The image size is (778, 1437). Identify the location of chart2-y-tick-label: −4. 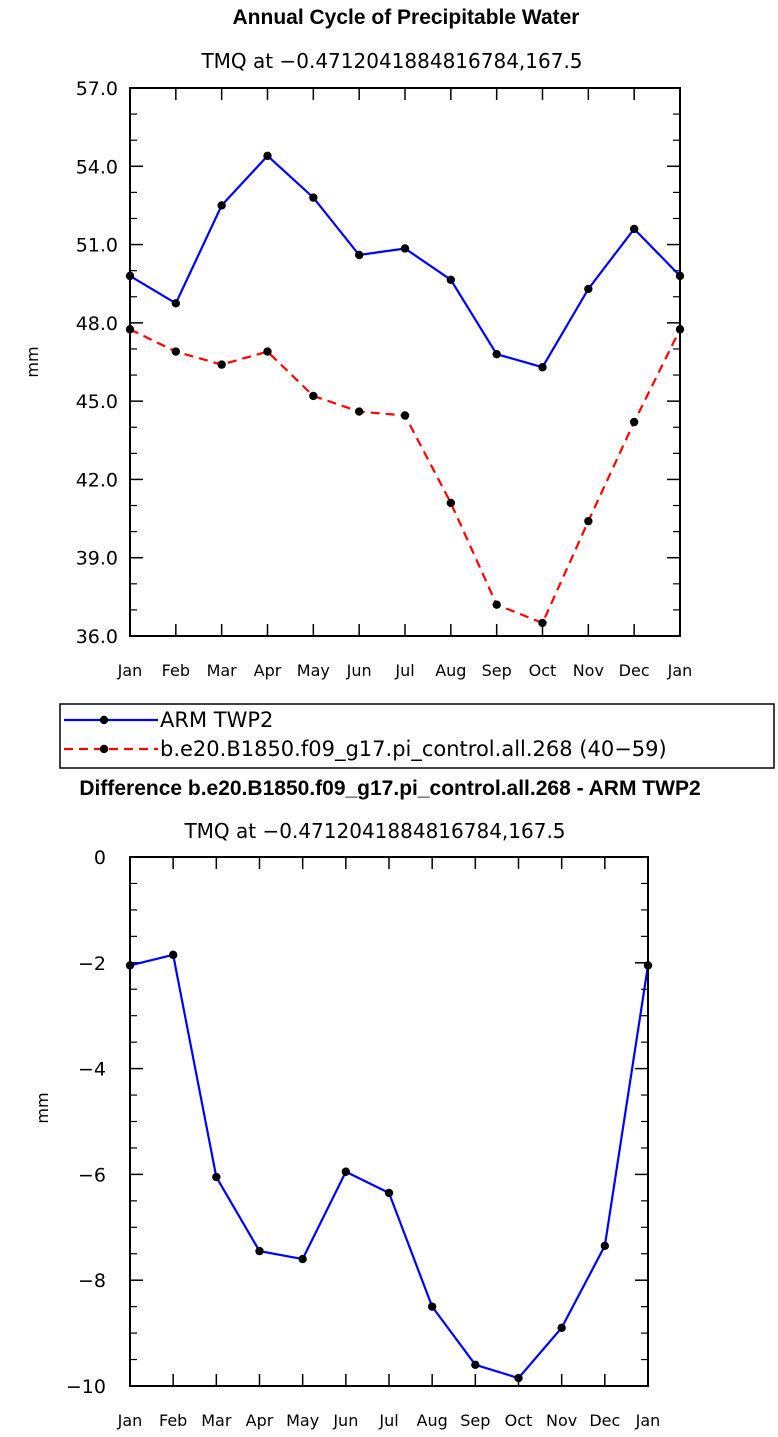
(92, 1070).